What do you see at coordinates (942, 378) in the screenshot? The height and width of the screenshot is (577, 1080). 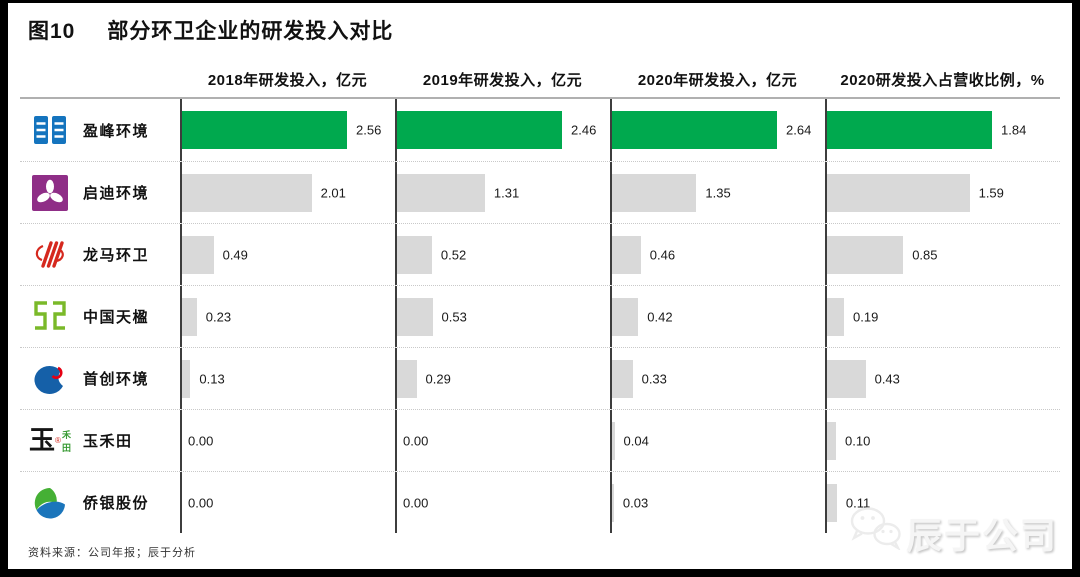 I see `bar-panel-4: 0.43` at bounding box center [942, 378].